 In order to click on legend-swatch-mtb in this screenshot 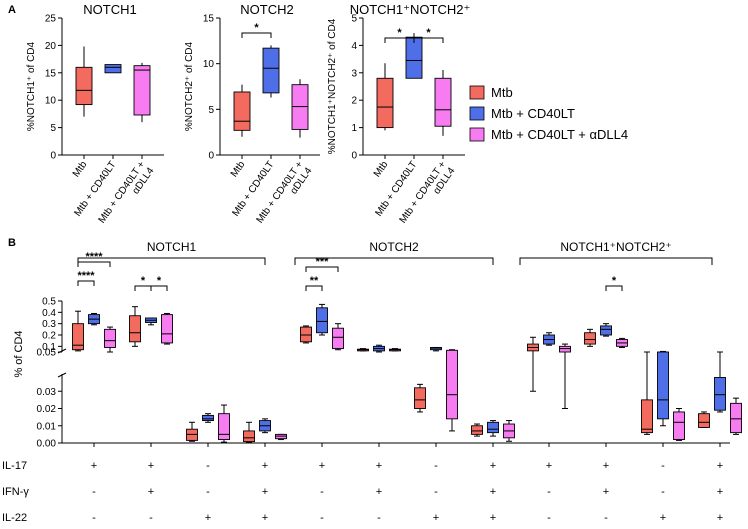, I will do `click(477, 92)`.